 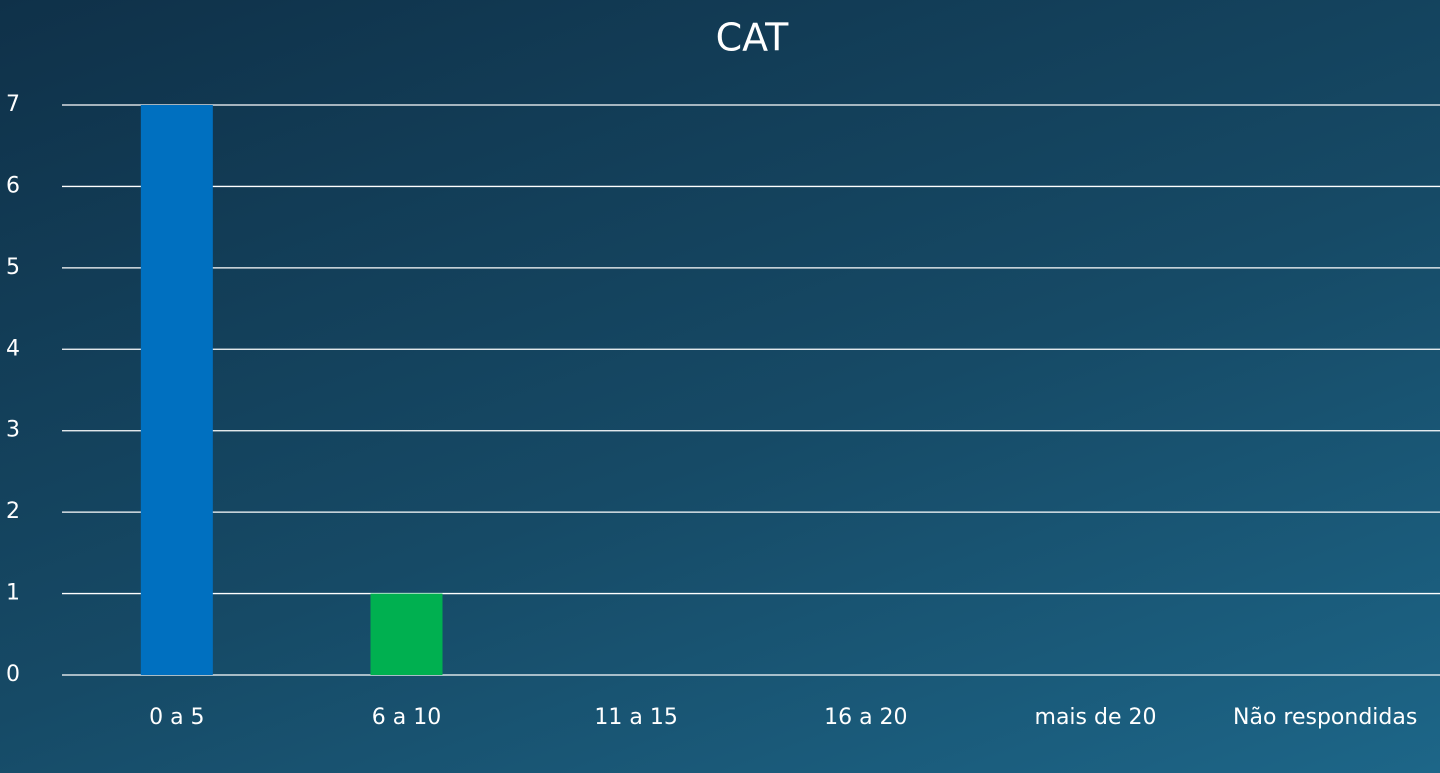 I want to click on x-tick-label: mais de 20, so click(x=1096, y=717).